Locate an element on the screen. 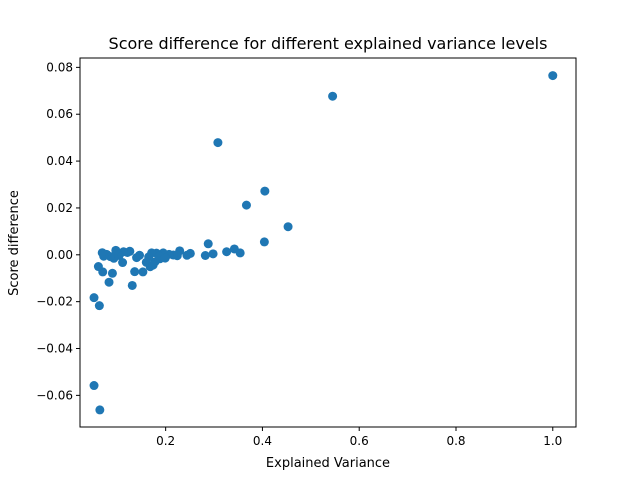 The width and height of the screenshot is (640, 480). x-tick-label: 0.2 is located at coordinates (165, 441).